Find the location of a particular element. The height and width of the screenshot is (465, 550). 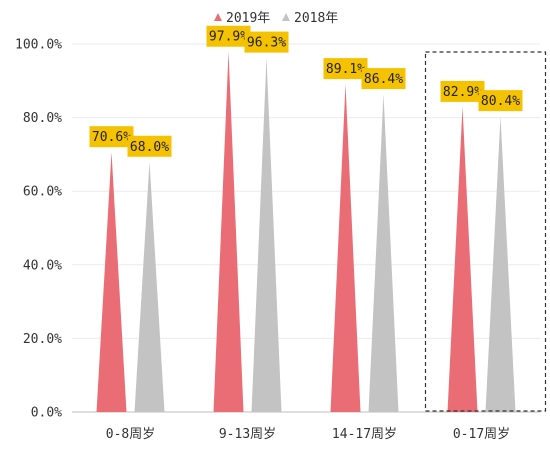

data-label: 86.4% is located at coordinates (383, 79).